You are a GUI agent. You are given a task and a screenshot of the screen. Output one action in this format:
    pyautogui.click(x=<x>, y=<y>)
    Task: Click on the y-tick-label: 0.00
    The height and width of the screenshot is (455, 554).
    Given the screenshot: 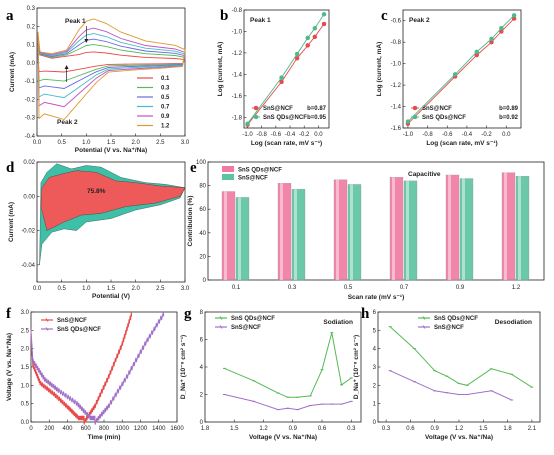 What is the action you would take?
    pyautogui.click(x=29, y=197)
    